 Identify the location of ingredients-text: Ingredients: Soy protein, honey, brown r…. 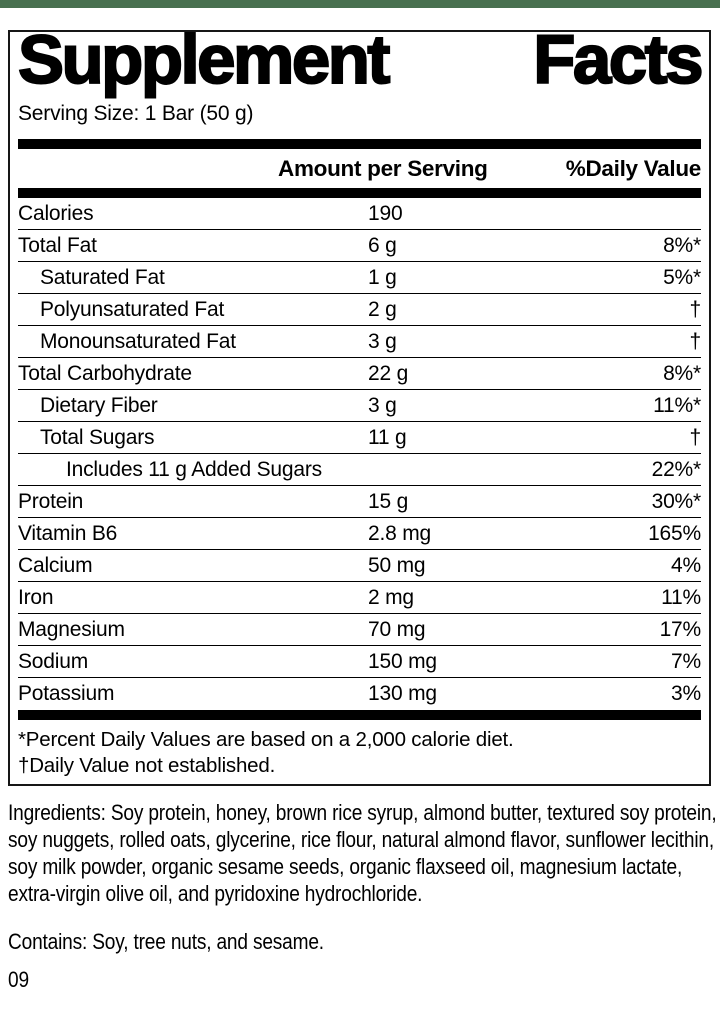
(362, 853).